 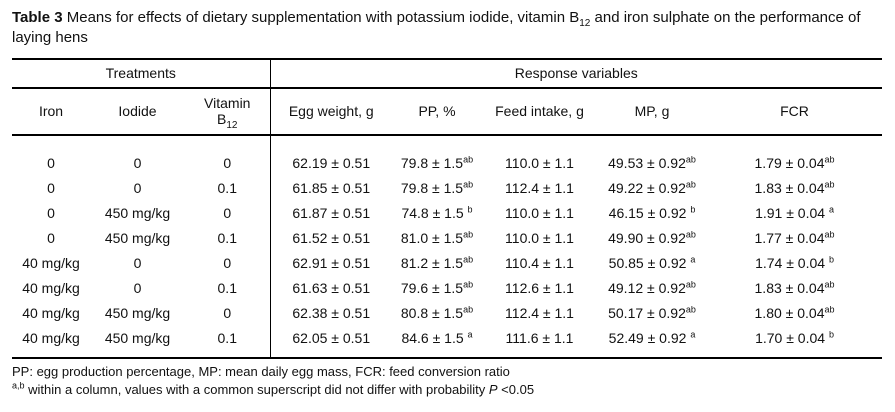 What do you see at coordinates (51, 111) in the screenshot?
I see `column-header-iron: Iron` at bounding box center [51, 111].